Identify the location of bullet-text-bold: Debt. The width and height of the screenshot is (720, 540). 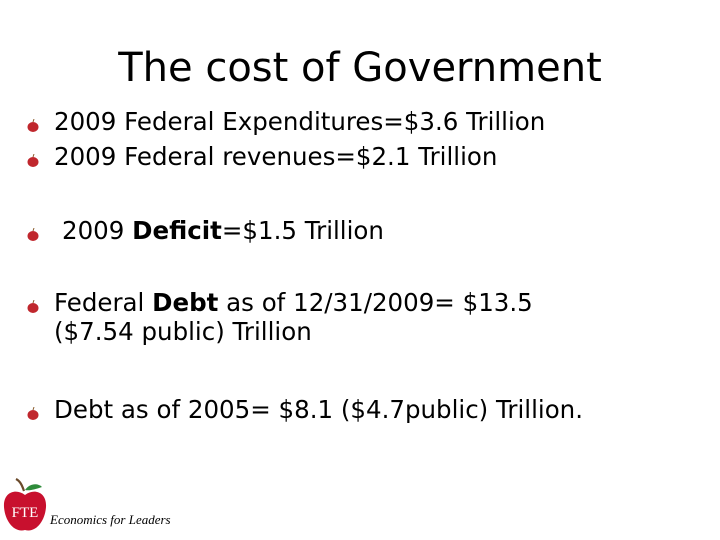
(185, 302).